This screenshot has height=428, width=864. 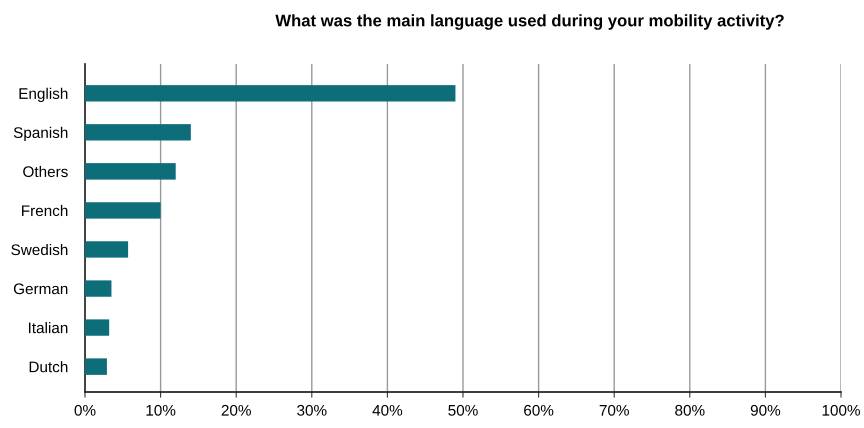 I want to click on x-tick-label: 100%, so click(x=841, y=410).